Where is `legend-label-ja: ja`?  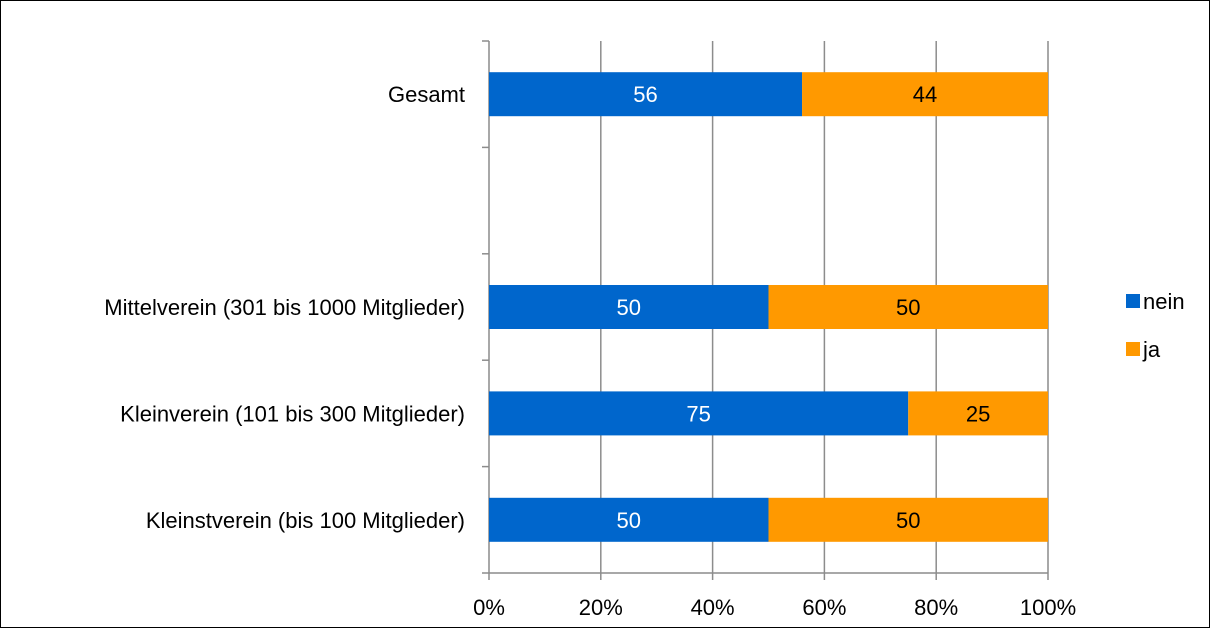 legend-label-ja: ja is located at coordinates (1151, 349).